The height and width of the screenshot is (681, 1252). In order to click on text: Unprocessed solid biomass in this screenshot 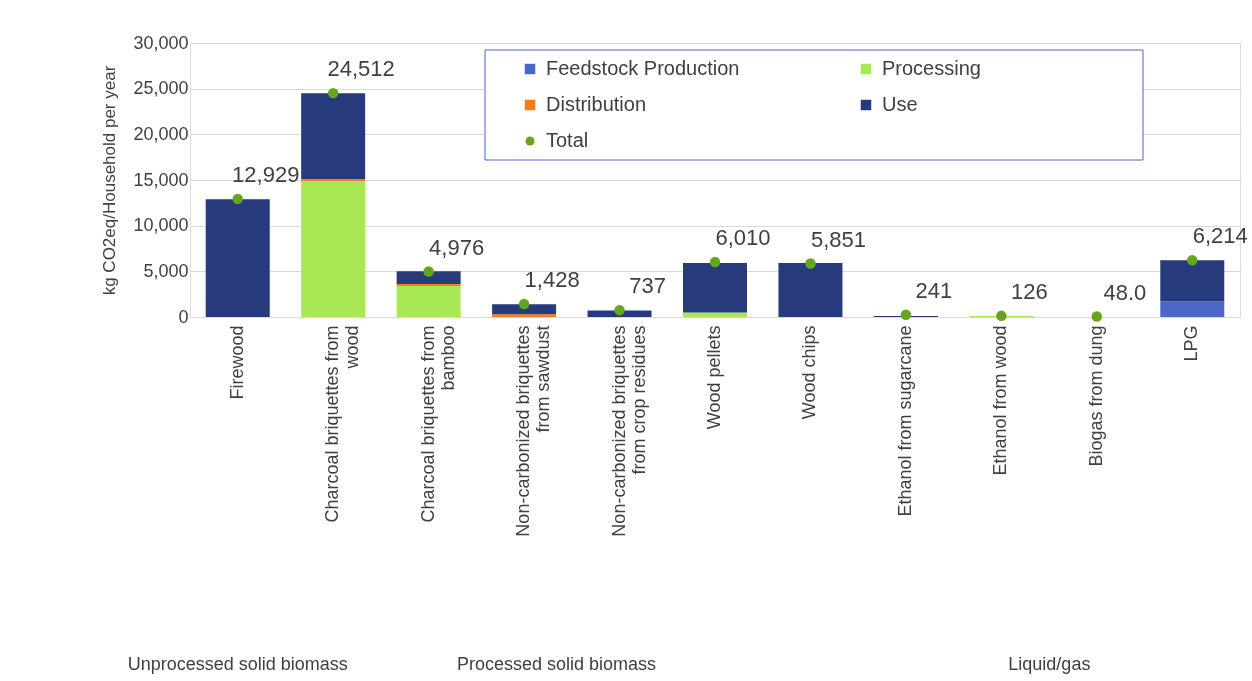, I will do `click(237, 664)`.